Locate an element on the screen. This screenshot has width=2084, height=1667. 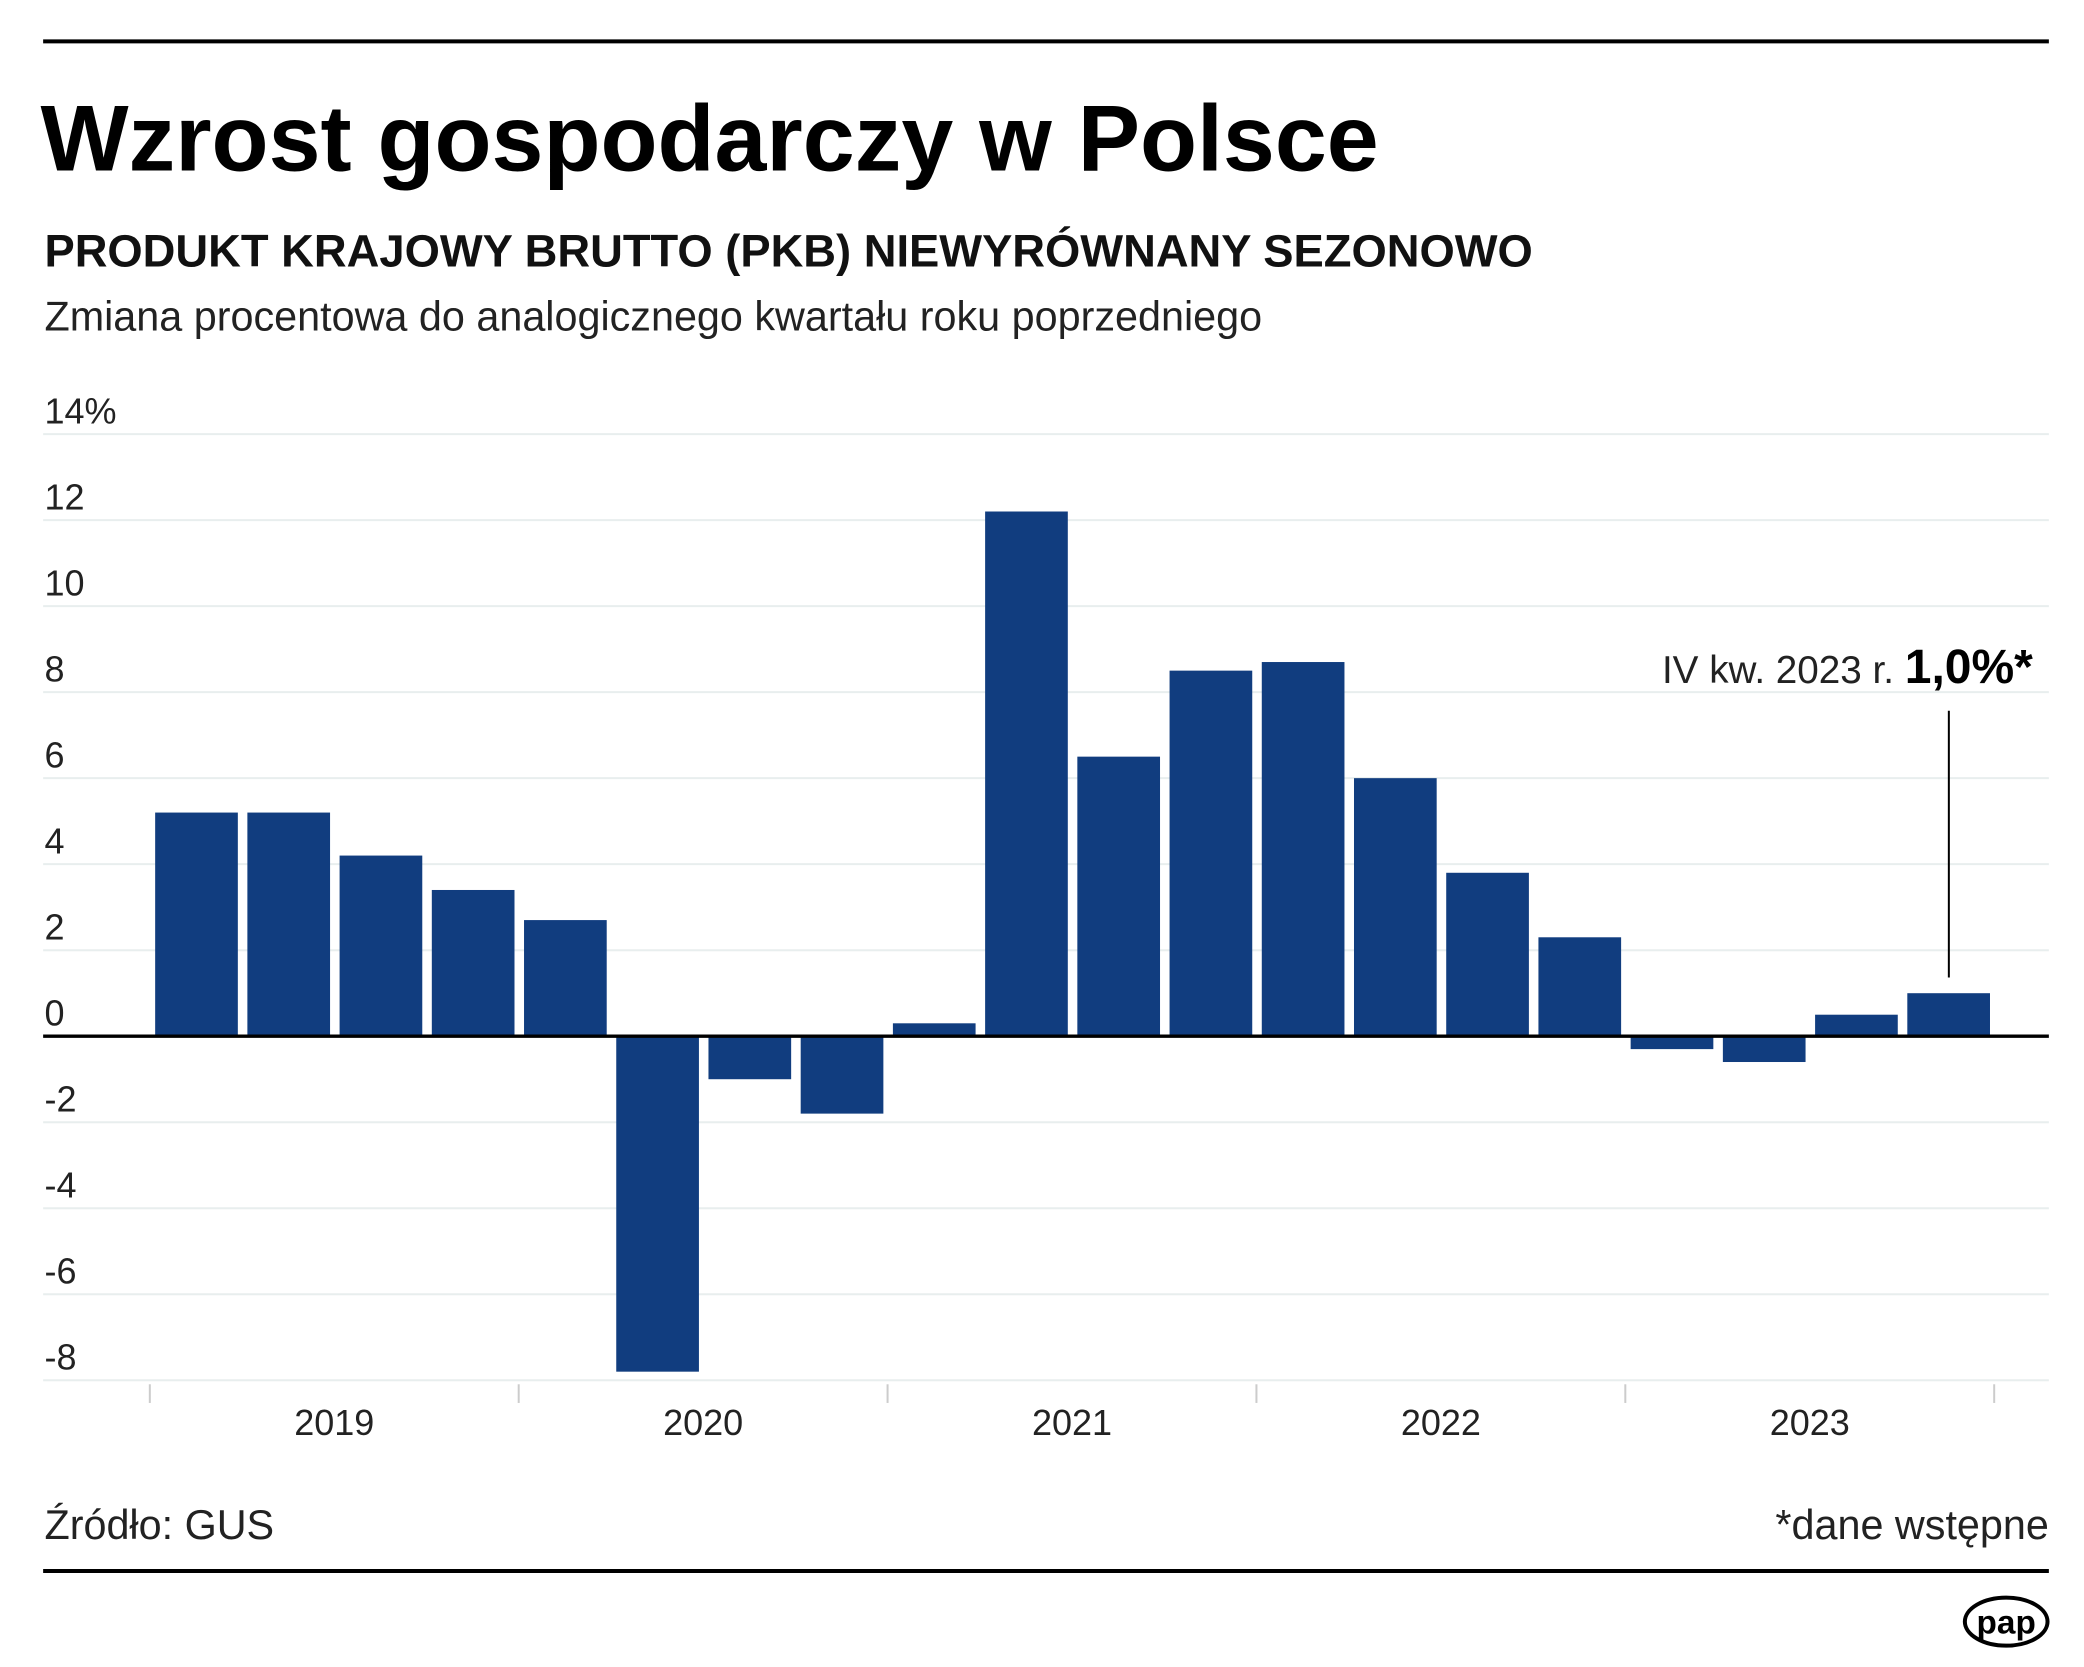
x-year-label: 2021 is located at coordinates (1072, 1422).